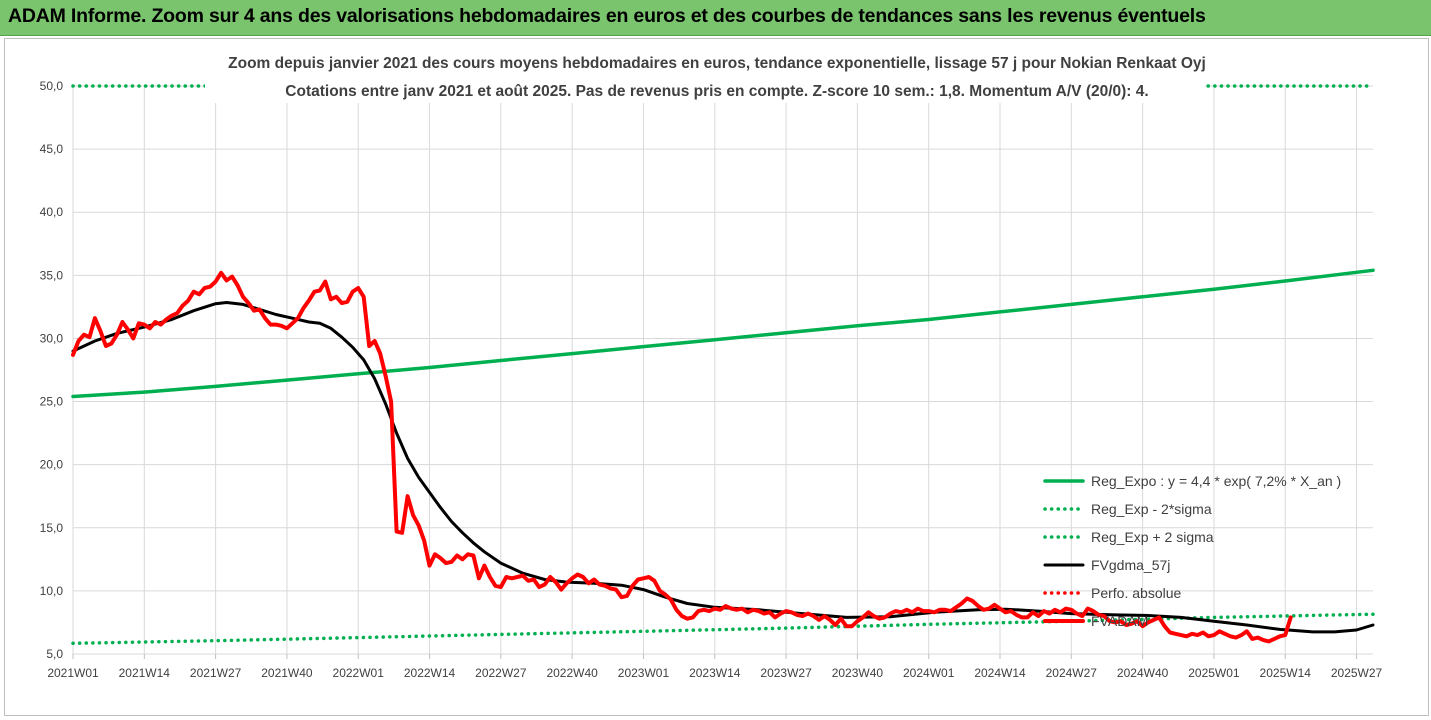 The image size is (1431, 720). I want to click on x-tick-label: 2024W27, so click(1072, 673).